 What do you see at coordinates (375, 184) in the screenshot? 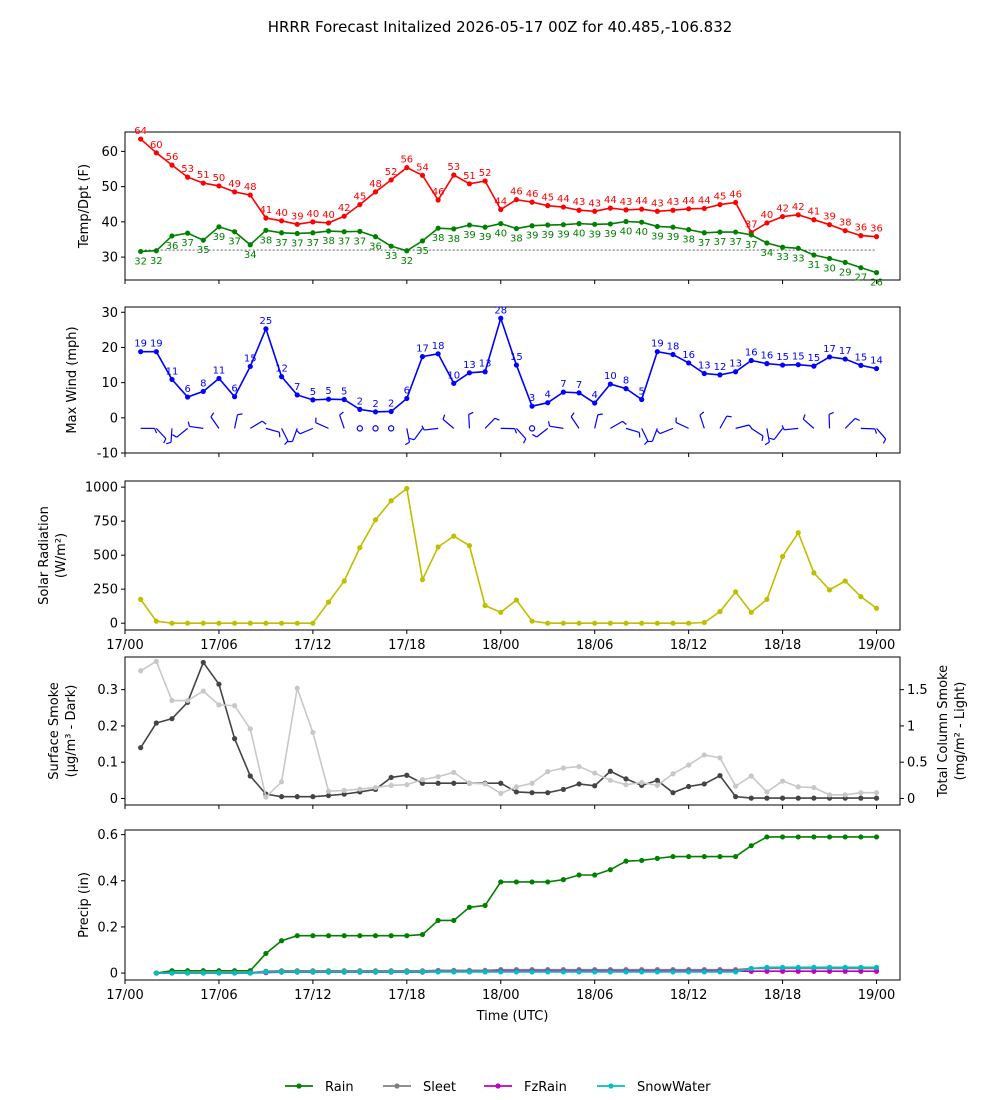
I see `data-label: 48` at bounding box center [375, 184].